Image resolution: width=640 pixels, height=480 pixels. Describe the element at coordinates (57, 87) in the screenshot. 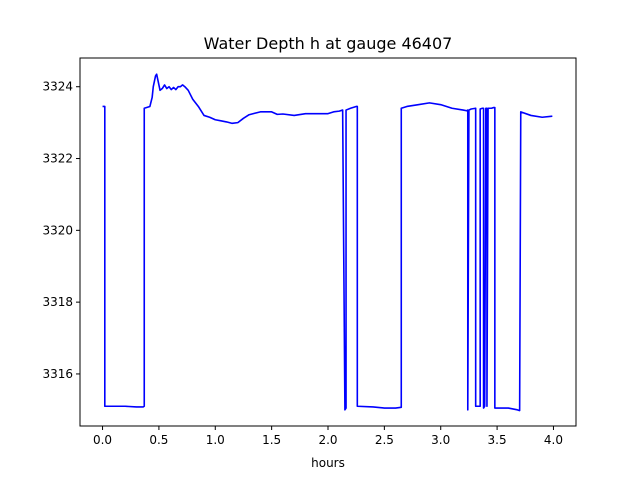

I see `y-tick-label: 3324` at that location.